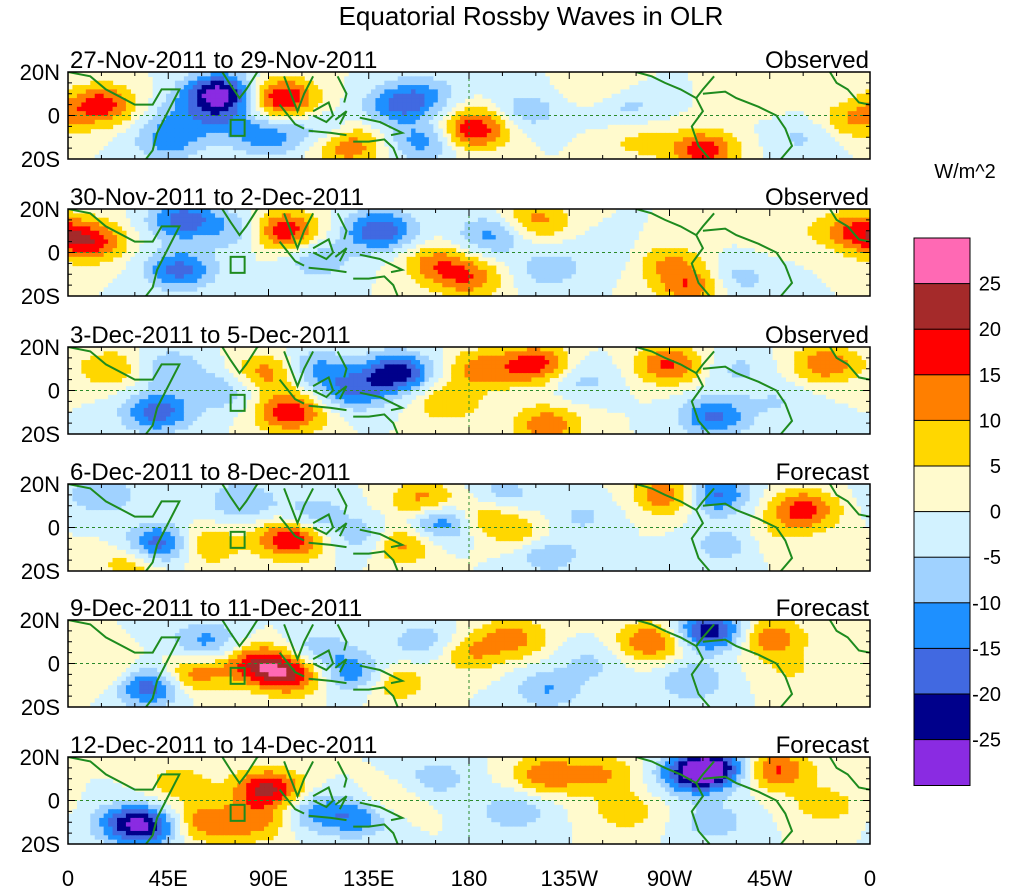 The width and height of the screenshot is (1021, 890). Describe the element at coordinates (237, 127) in the screenshot. I see `region-box` at that location.